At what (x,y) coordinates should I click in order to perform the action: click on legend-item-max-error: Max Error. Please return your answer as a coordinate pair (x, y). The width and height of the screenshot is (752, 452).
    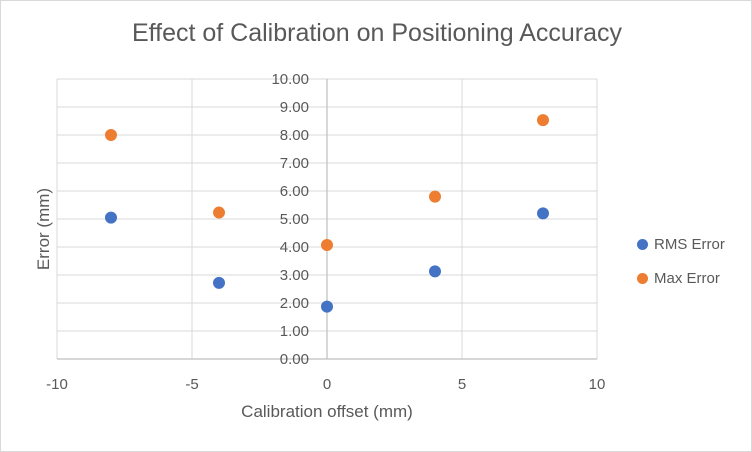
    Looking at the image, I should click on (681, 278).